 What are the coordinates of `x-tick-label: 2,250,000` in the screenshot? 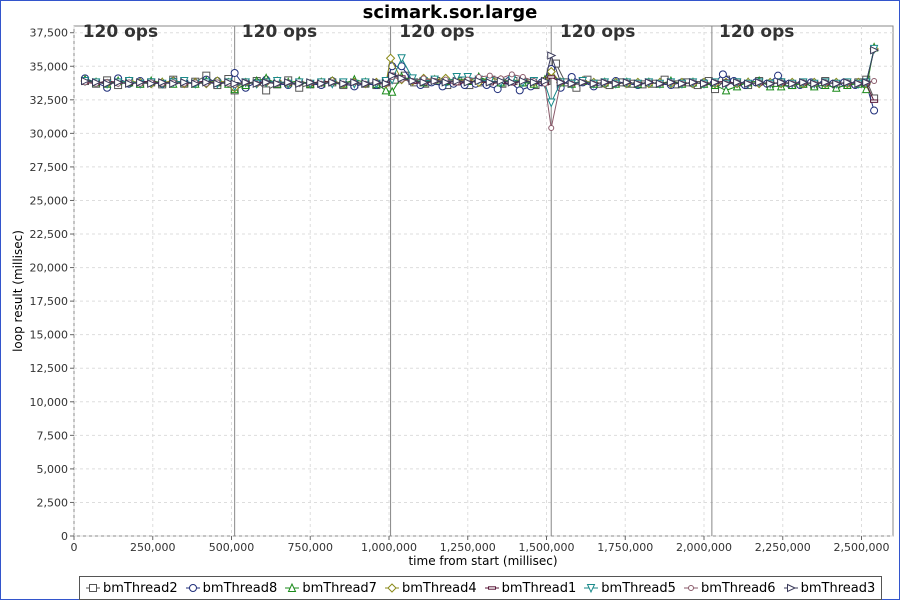 It's located at (783, 547).